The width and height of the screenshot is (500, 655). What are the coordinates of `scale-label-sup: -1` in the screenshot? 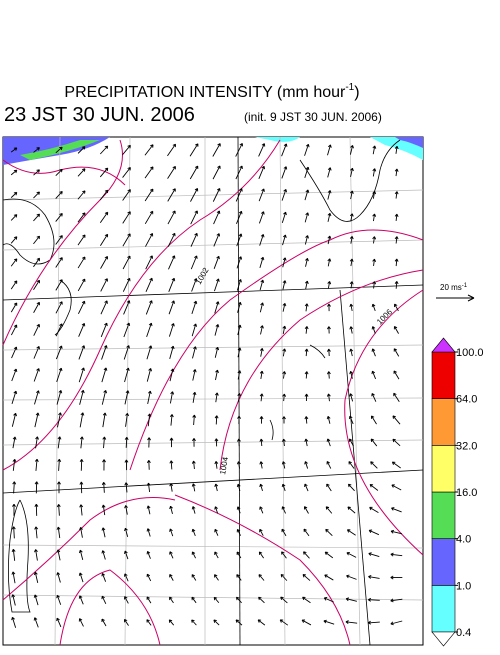 It's located at (465, 286).